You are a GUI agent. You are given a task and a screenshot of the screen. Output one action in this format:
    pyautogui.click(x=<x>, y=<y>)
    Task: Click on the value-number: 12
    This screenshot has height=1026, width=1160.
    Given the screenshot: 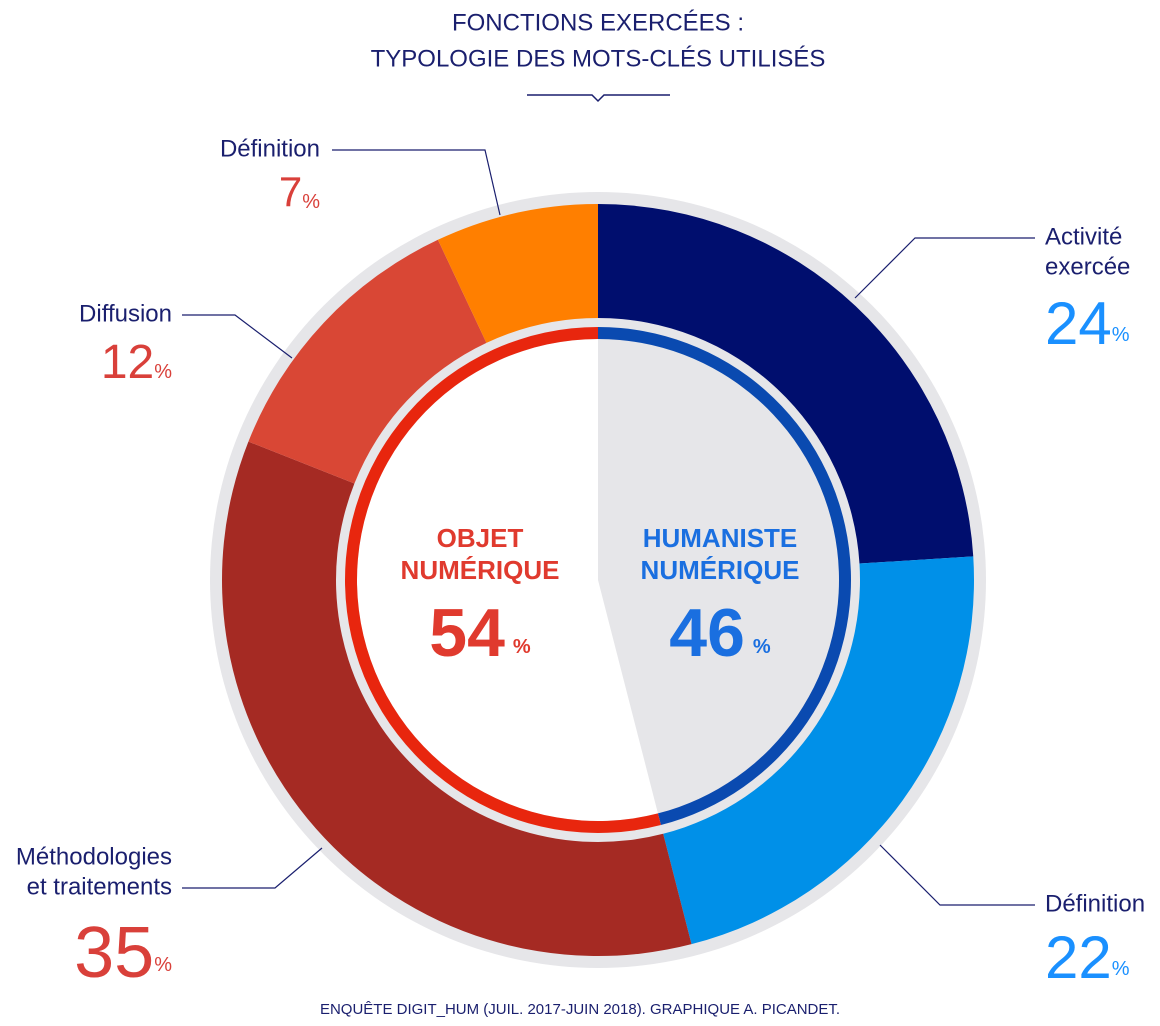 What is the action you would take?
    pyautogui.click(x=127, y=362)
    